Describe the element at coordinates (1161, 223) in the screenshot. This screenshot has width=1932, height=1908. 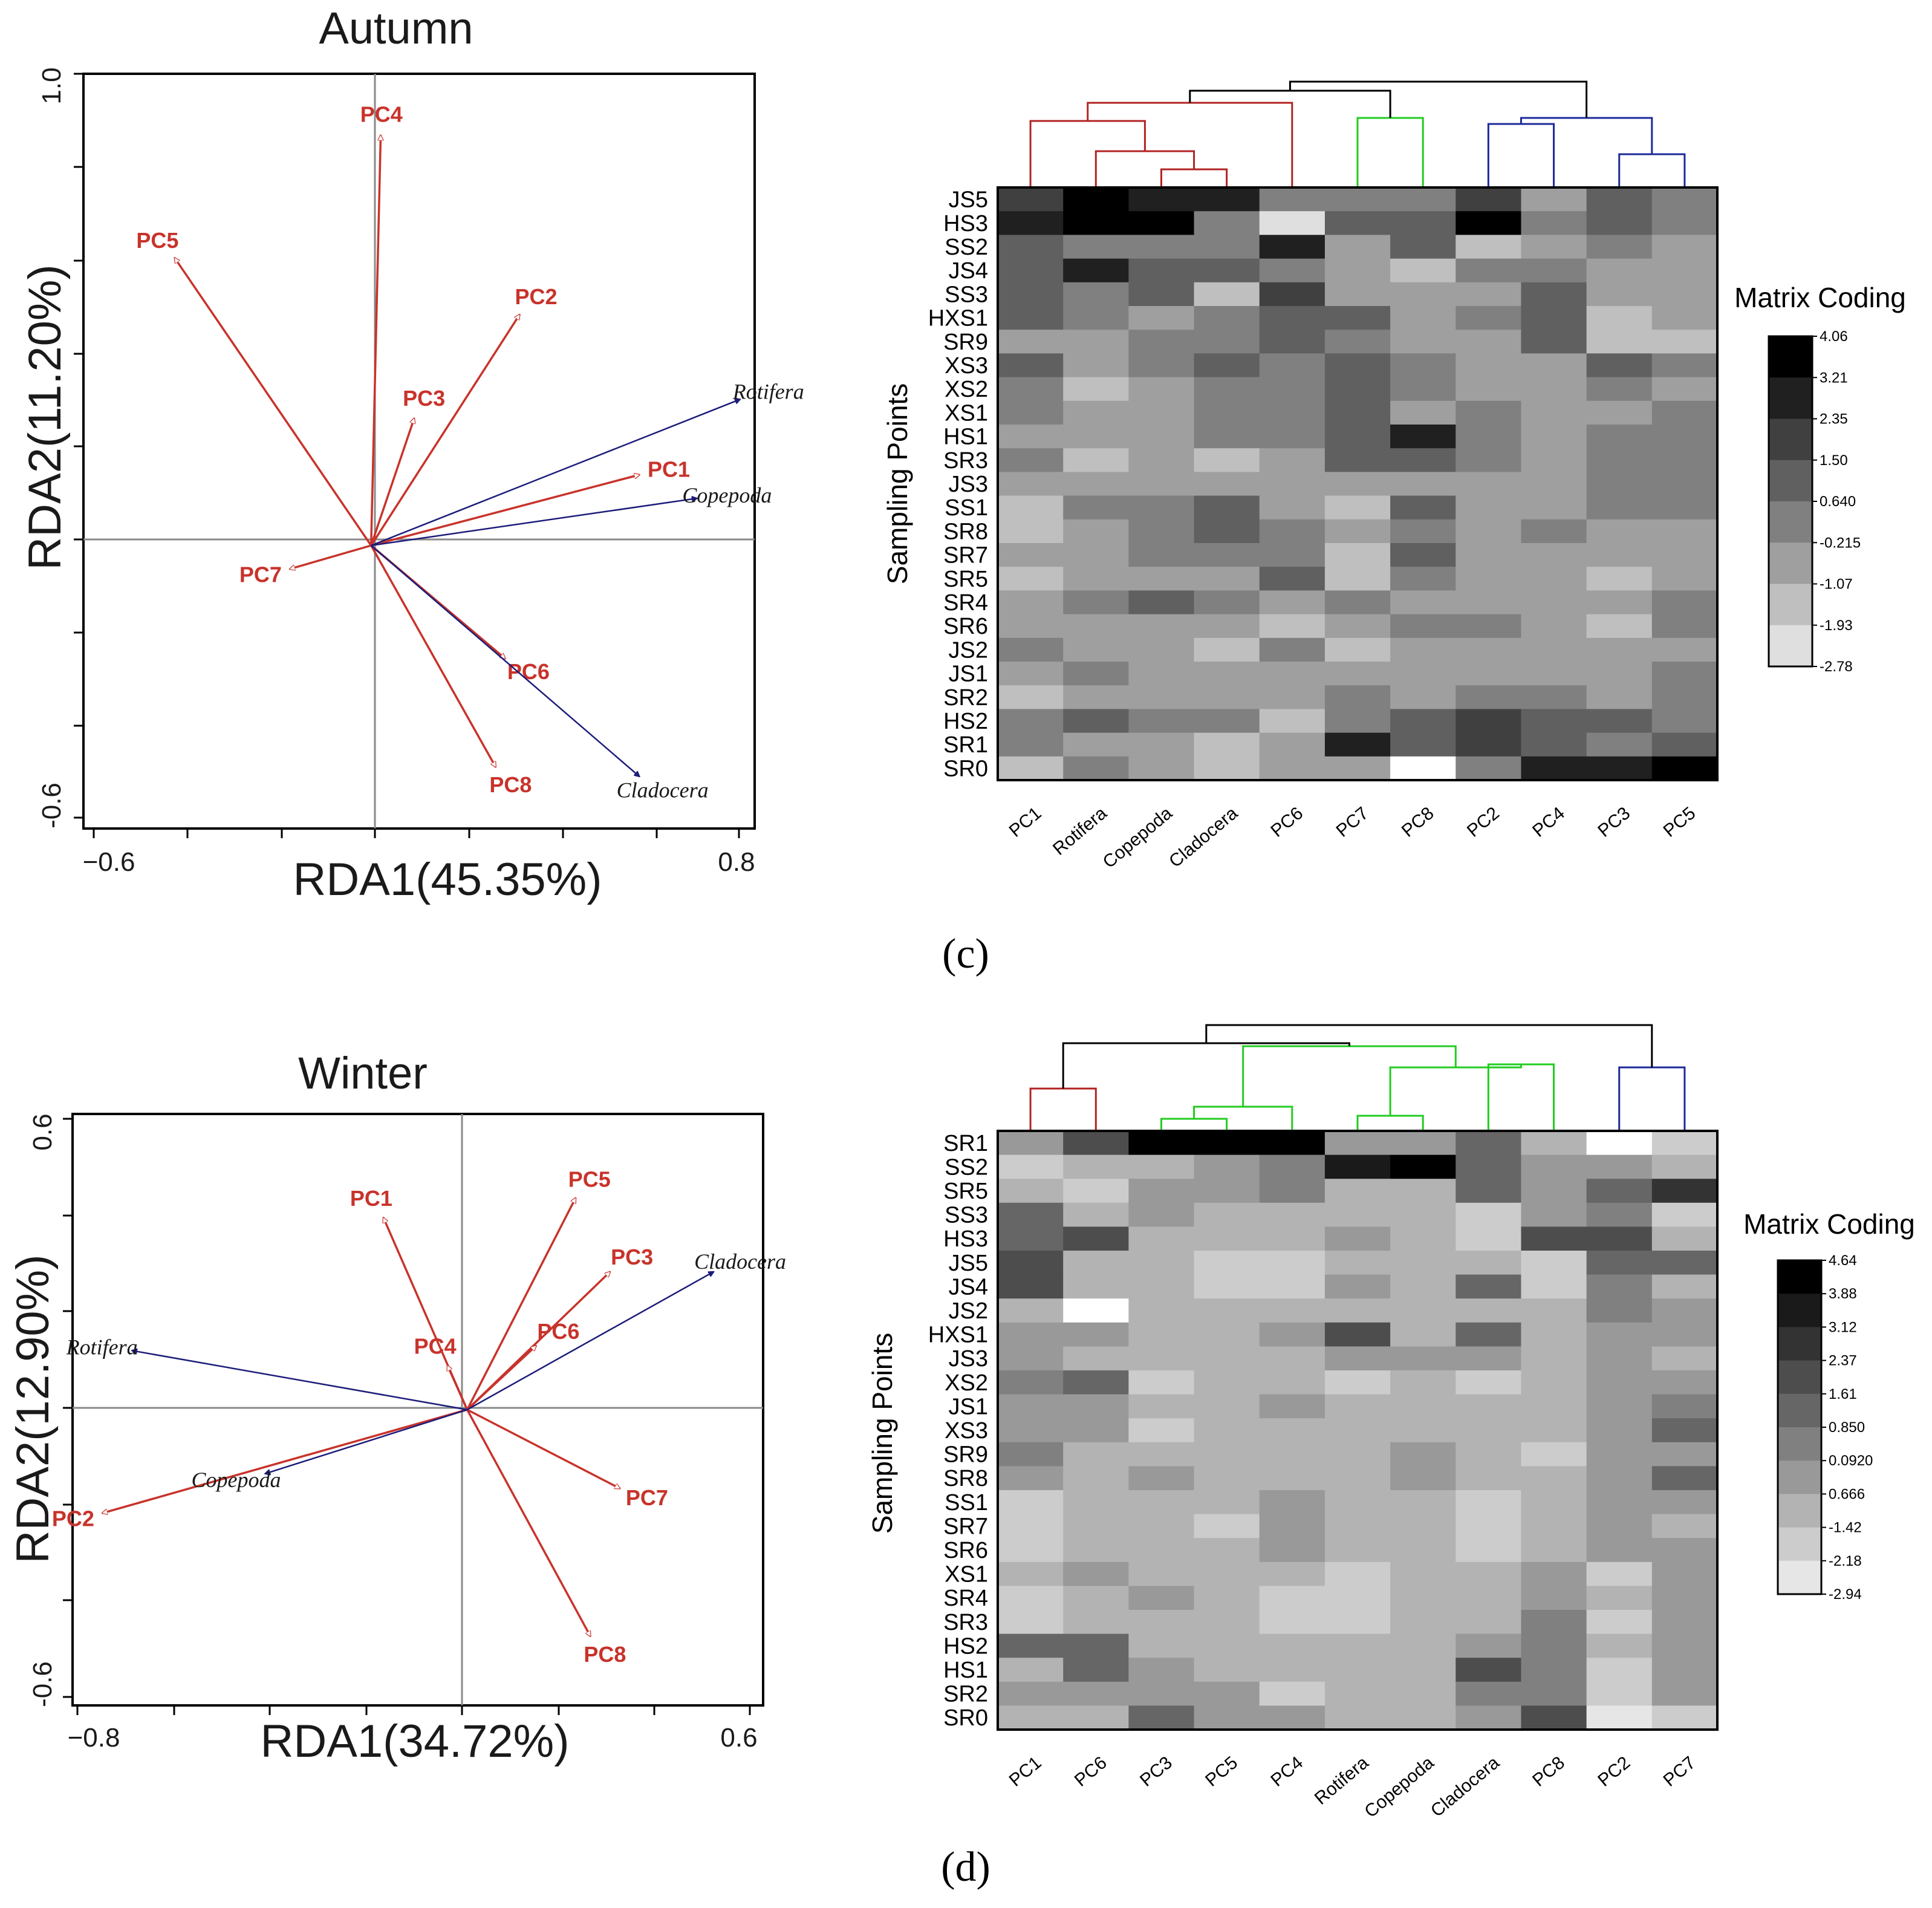
I see `heatmap-c-cell-hs3-copepoda` at that location.